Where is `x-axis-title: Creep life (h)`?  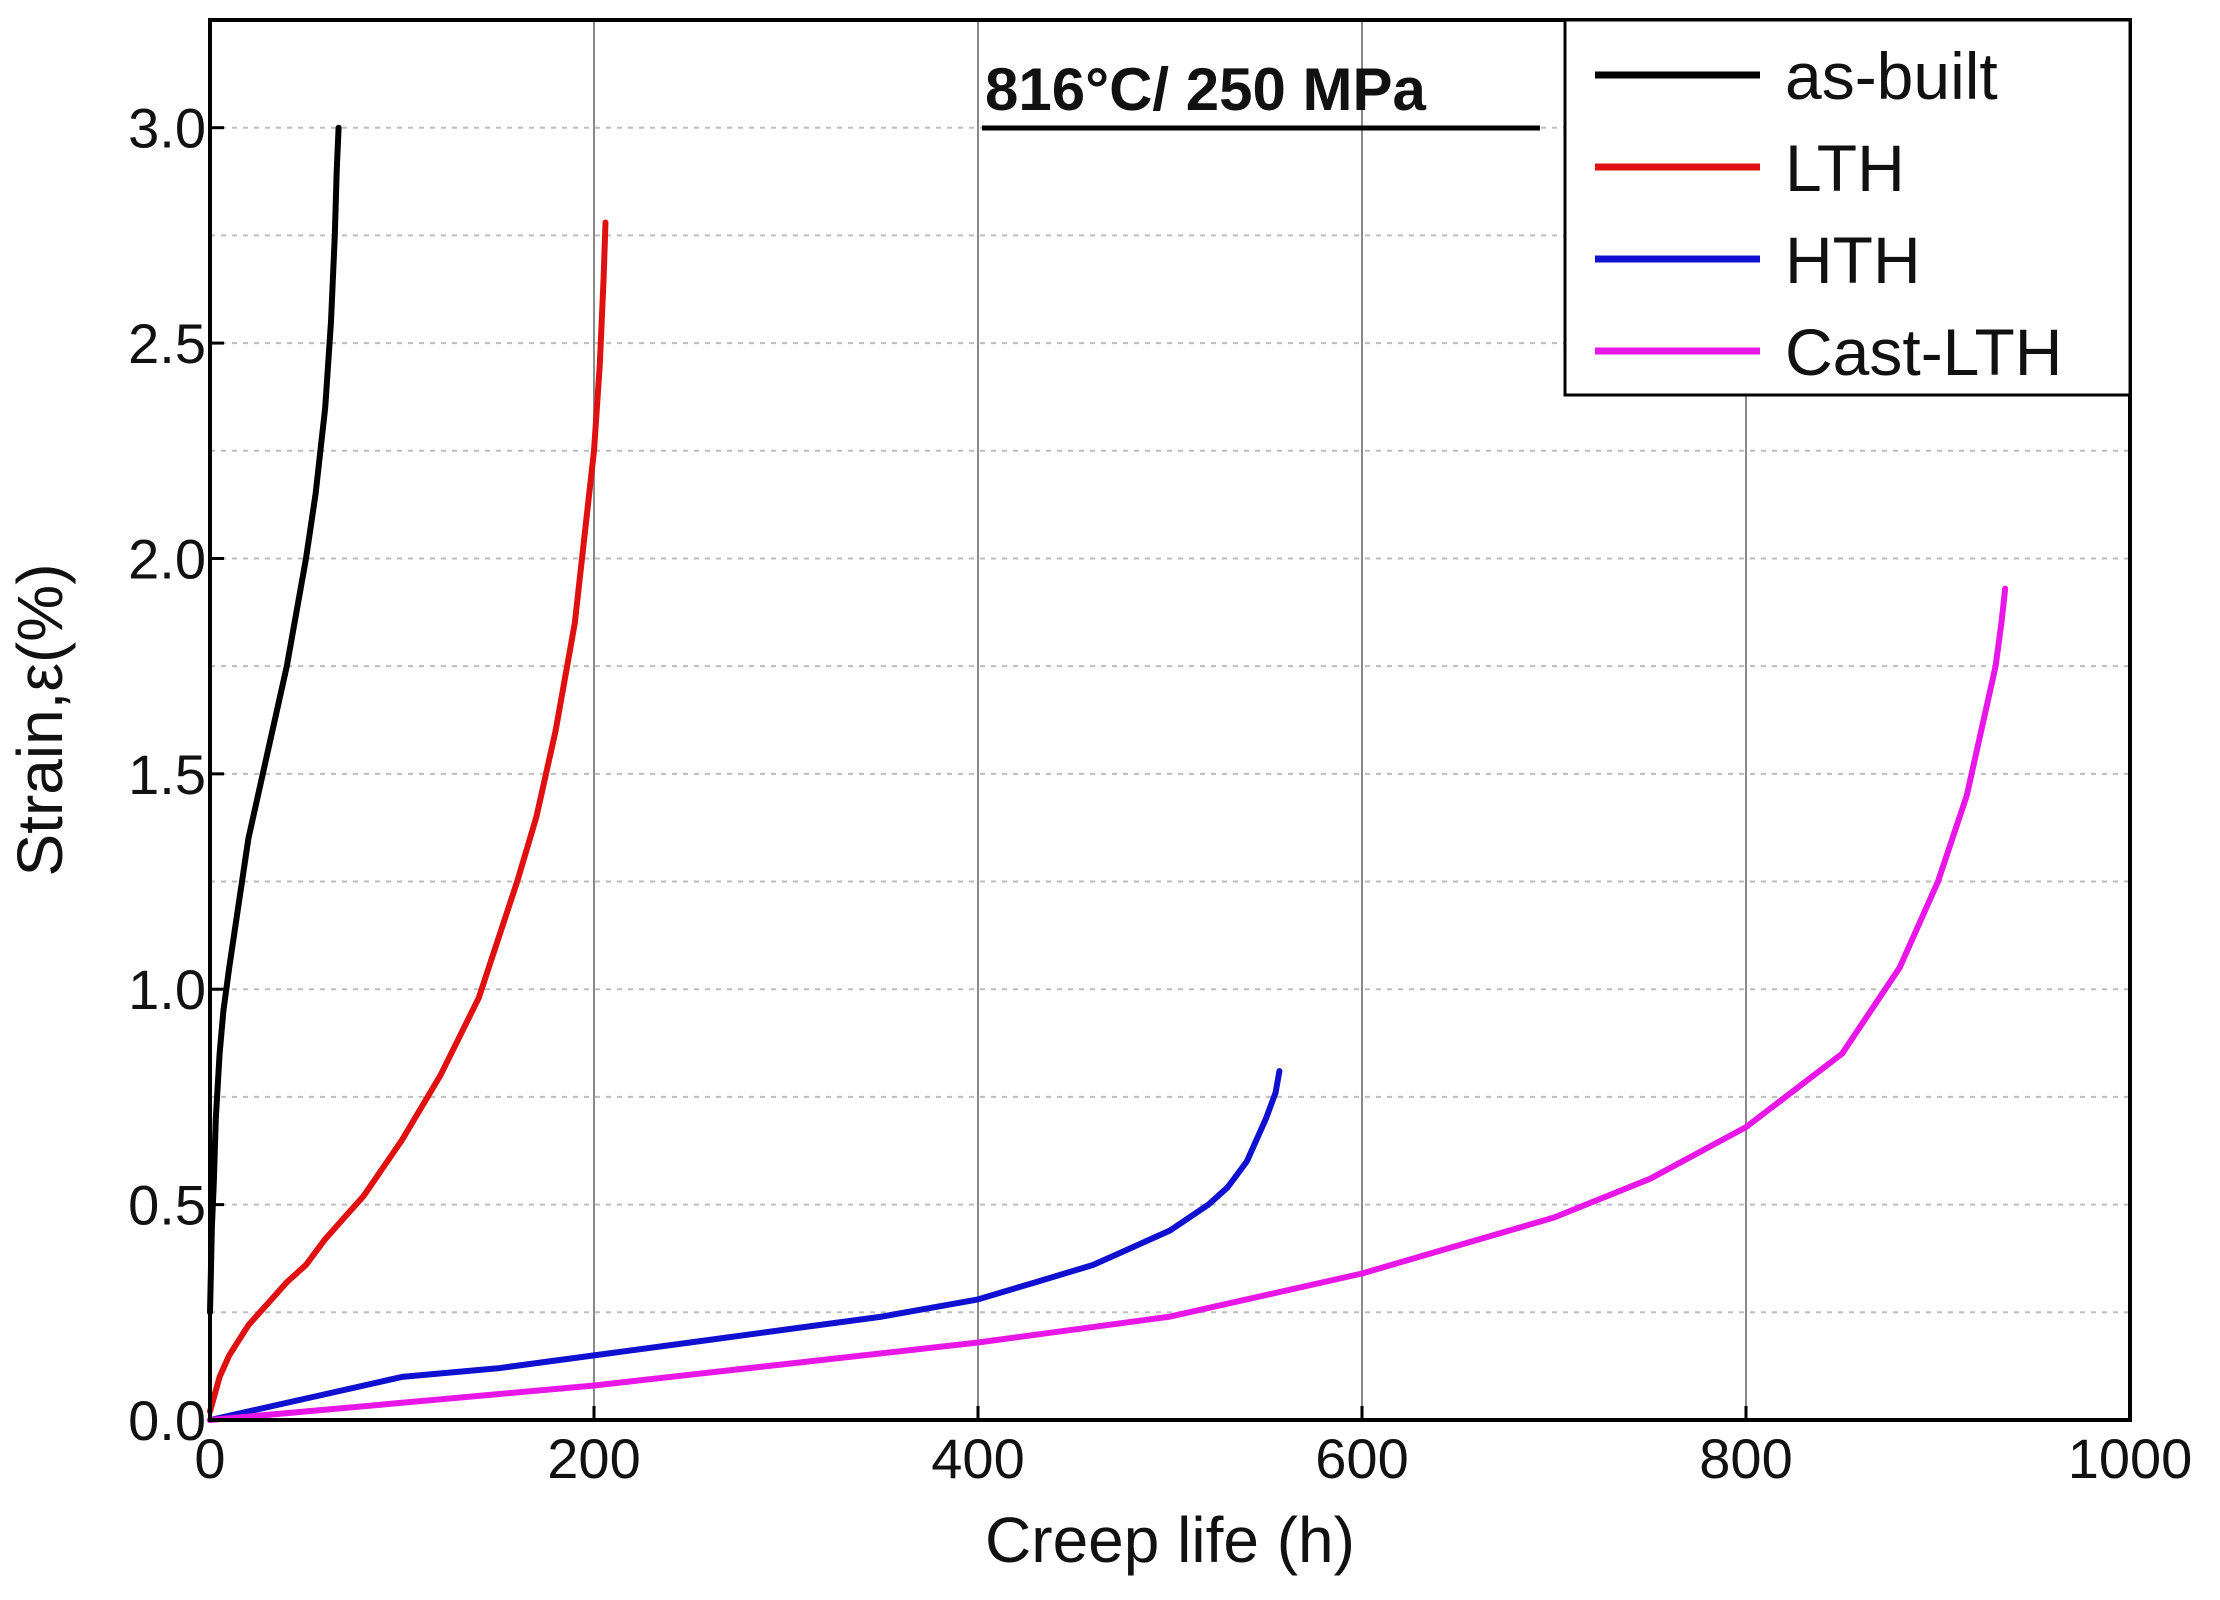
x-axis-title: Creep life (h) is located at coordinates (1170, 1540).